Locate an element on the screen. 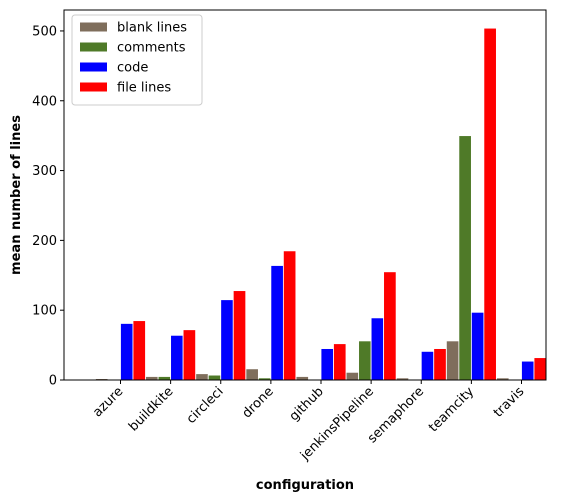  y-tick-label: 200 is located at coordinates (44, 241).